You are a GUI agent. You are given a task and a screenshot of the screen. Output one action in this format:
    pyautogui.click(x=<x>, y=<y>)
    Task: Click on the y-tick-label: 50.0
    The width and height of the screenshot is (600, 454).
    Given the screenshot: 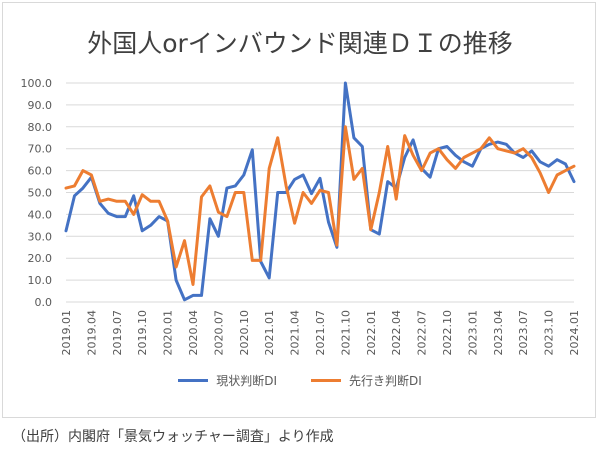 What is the action you would take?
    pyautogui.click(x=40, y=193)
    